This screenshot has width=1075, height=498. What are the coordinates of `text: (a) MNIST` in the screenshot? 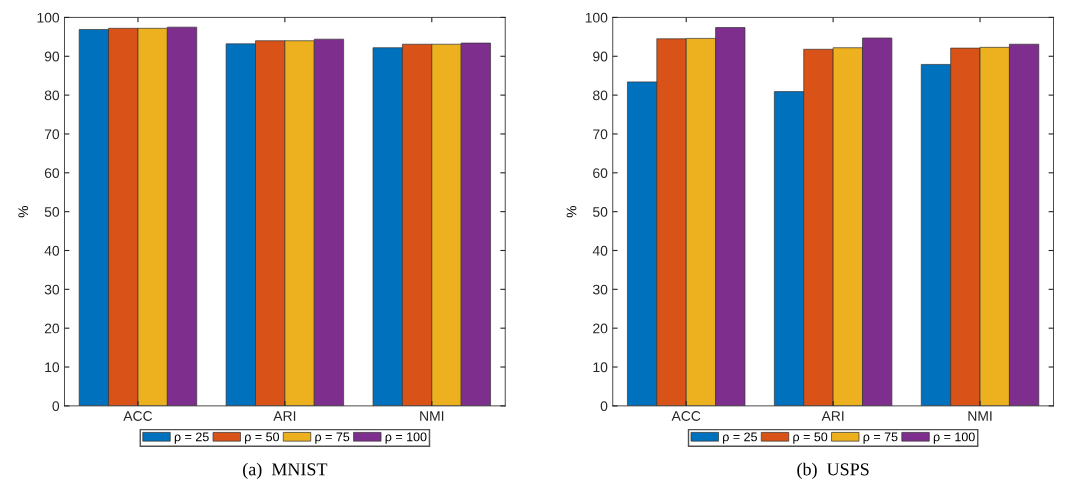 It's located at (285, 471).